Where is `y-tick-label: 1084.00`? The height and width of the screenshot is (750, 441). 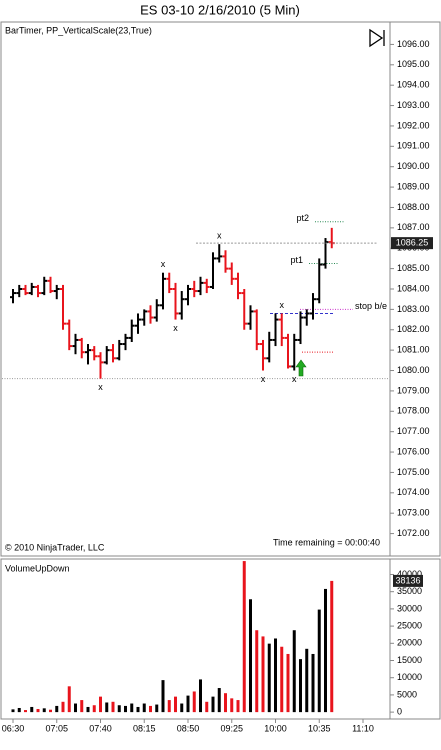 y-tick-label: 1084.00 is located at coordinates (413, 288).